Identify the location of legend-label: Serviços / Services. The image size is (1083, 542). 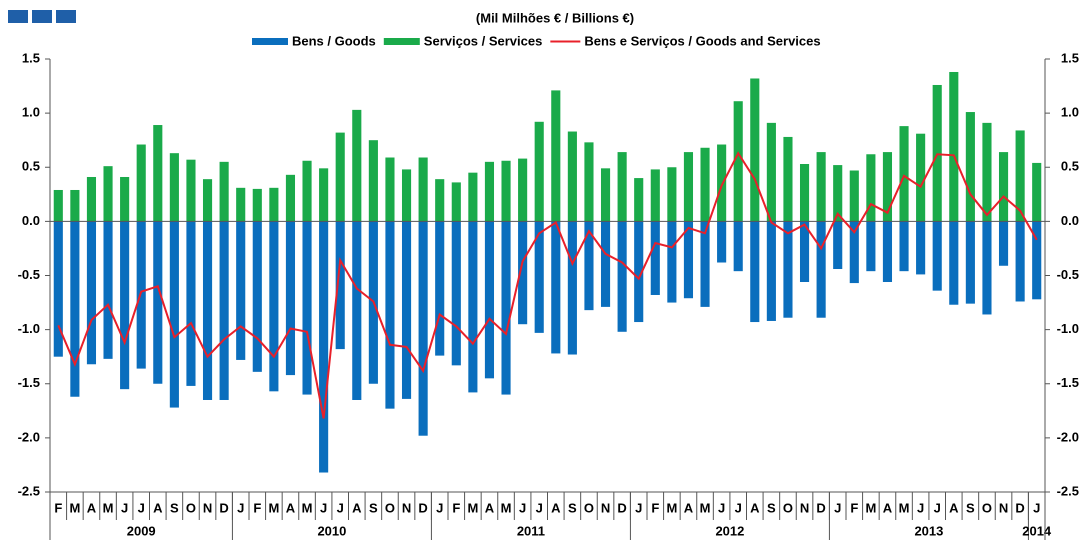
(483, 40).